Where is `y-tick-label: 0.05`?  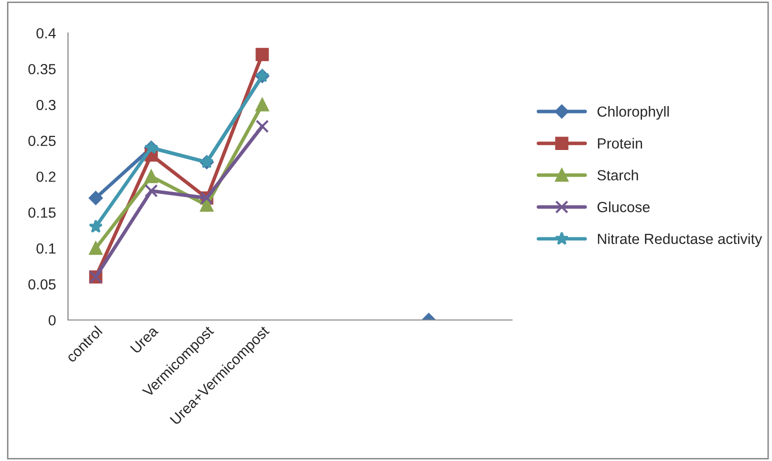 y-tick-label: 0.05 is located at coordinates (42, 284).